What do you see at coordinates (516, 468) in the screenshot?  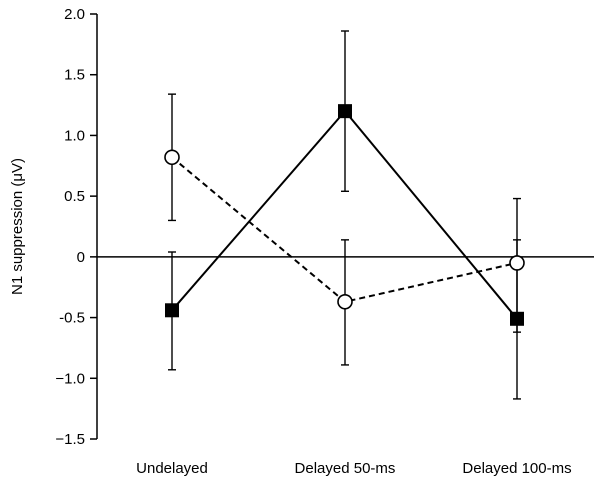 I see `x-tick-label: Delayed 100-ms` at bounding box center [516, 468].